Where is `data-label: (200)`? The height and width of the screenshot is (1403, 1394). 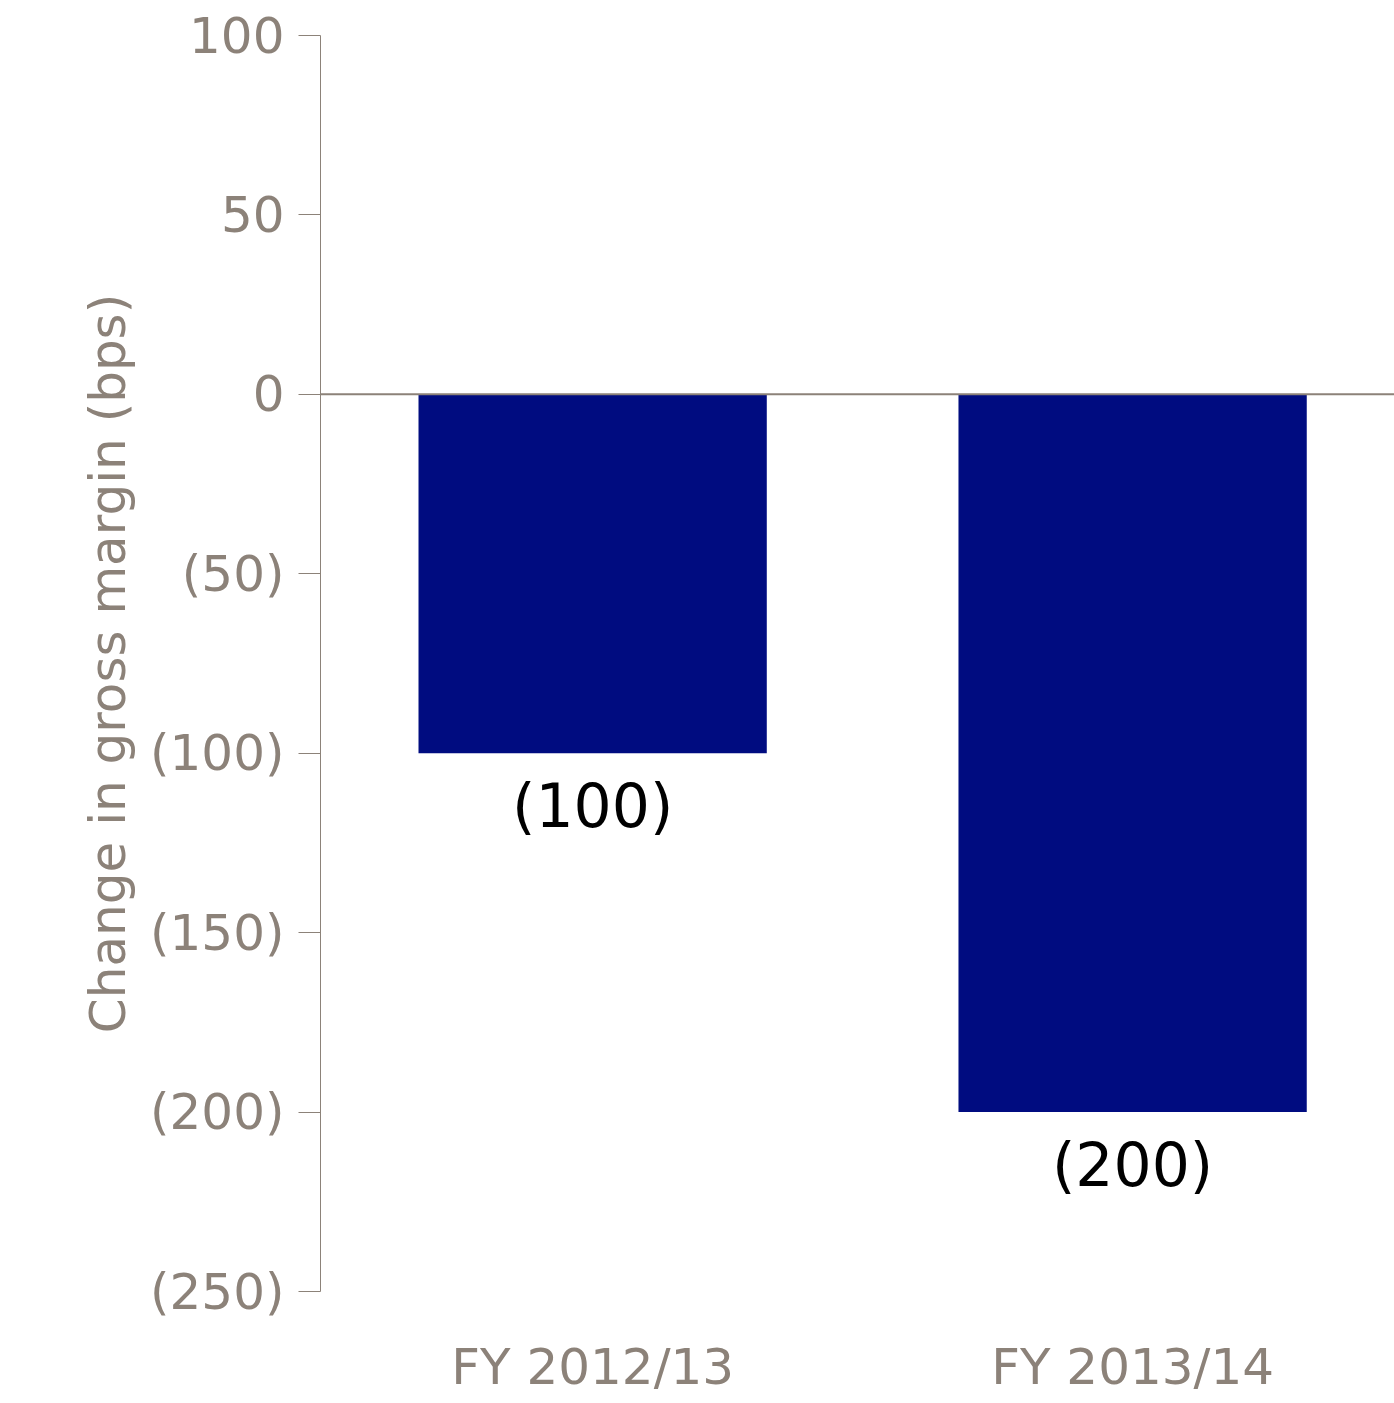
data-label: (200) is located at coordinates (1132, 1165).